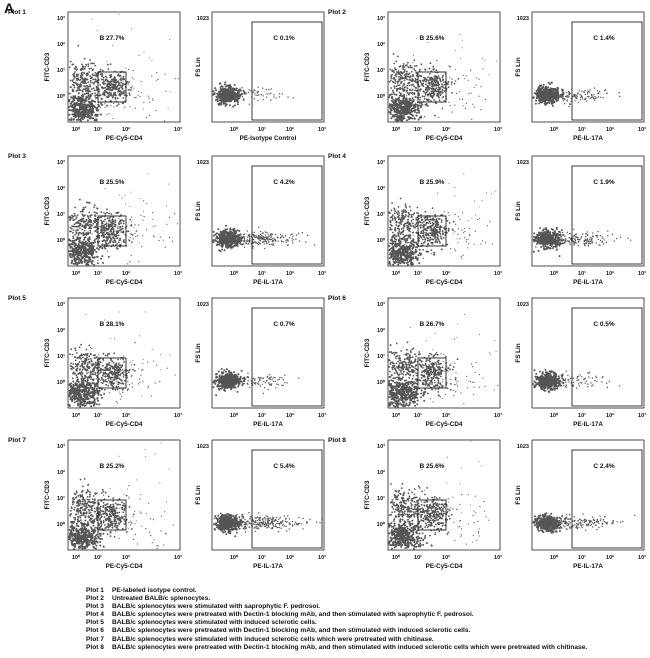 Image resolution: width=650 pixels, height=658 pixels. What do you see at coordinates (112, 38) in the screenshot?
I see `gate-b-label: B 27.7%` at bounding box center [112, 38].